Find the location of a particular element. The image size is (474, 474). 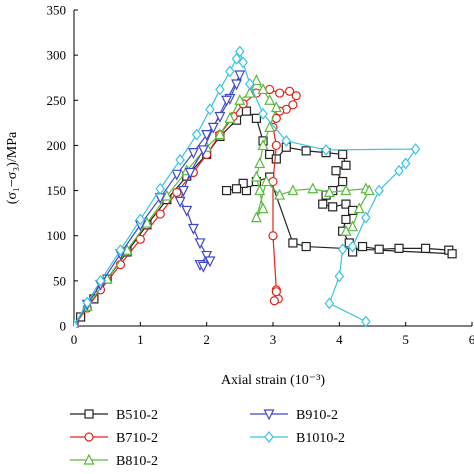

y-tick-label: 200 is located at coordinates (57, 145).